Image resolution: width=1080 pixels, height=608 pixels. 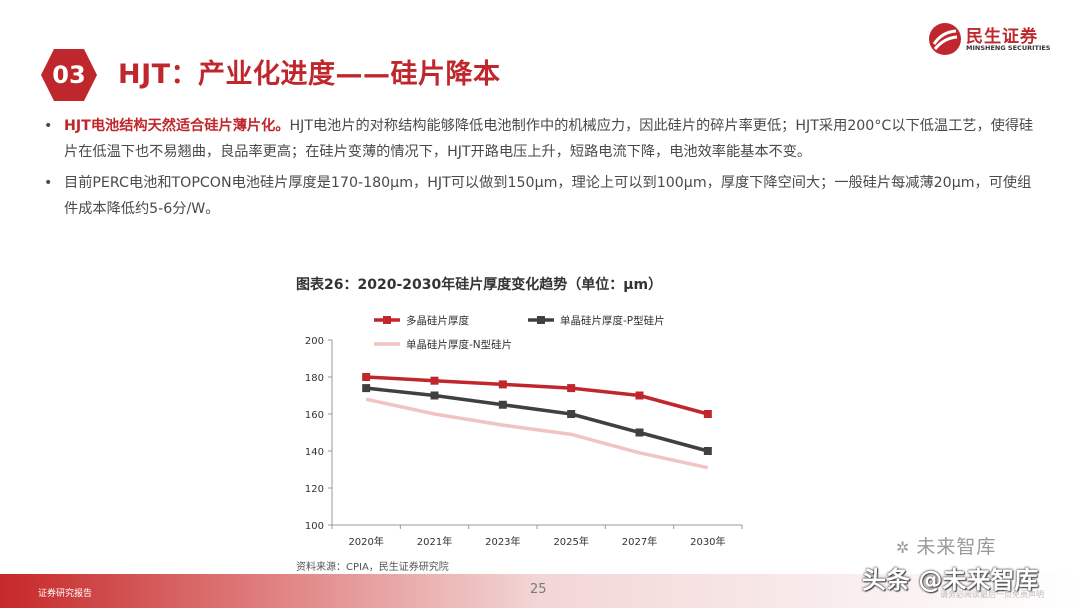 I want to click on footer-label: 证券研究报告, so click(x=65, y=594).